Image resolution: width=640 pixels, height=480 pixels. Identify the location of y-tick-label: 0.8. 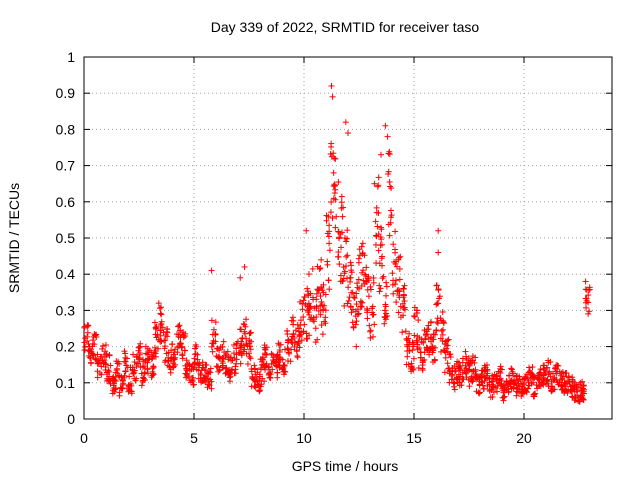
(66, 129).